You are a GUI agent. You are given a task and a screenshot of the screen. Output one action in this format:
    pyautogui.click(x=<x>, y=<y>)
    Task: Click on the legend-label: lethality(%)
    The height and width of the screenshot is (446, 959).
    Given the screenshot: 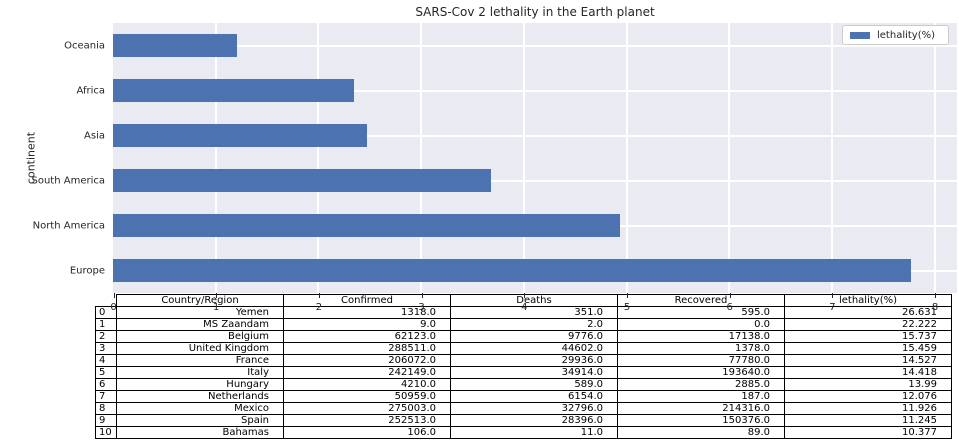 What is the action you would take?
    pyautogui.click(x=906, y=35)
    